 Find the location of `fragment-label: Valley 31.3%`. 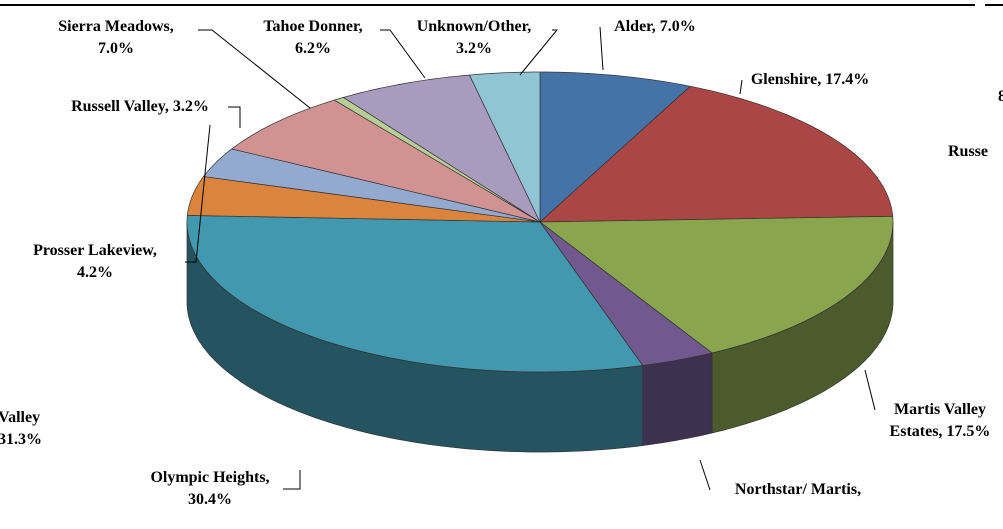

fragment-label: Valley 31.3% is located at coordinates (21, 428).